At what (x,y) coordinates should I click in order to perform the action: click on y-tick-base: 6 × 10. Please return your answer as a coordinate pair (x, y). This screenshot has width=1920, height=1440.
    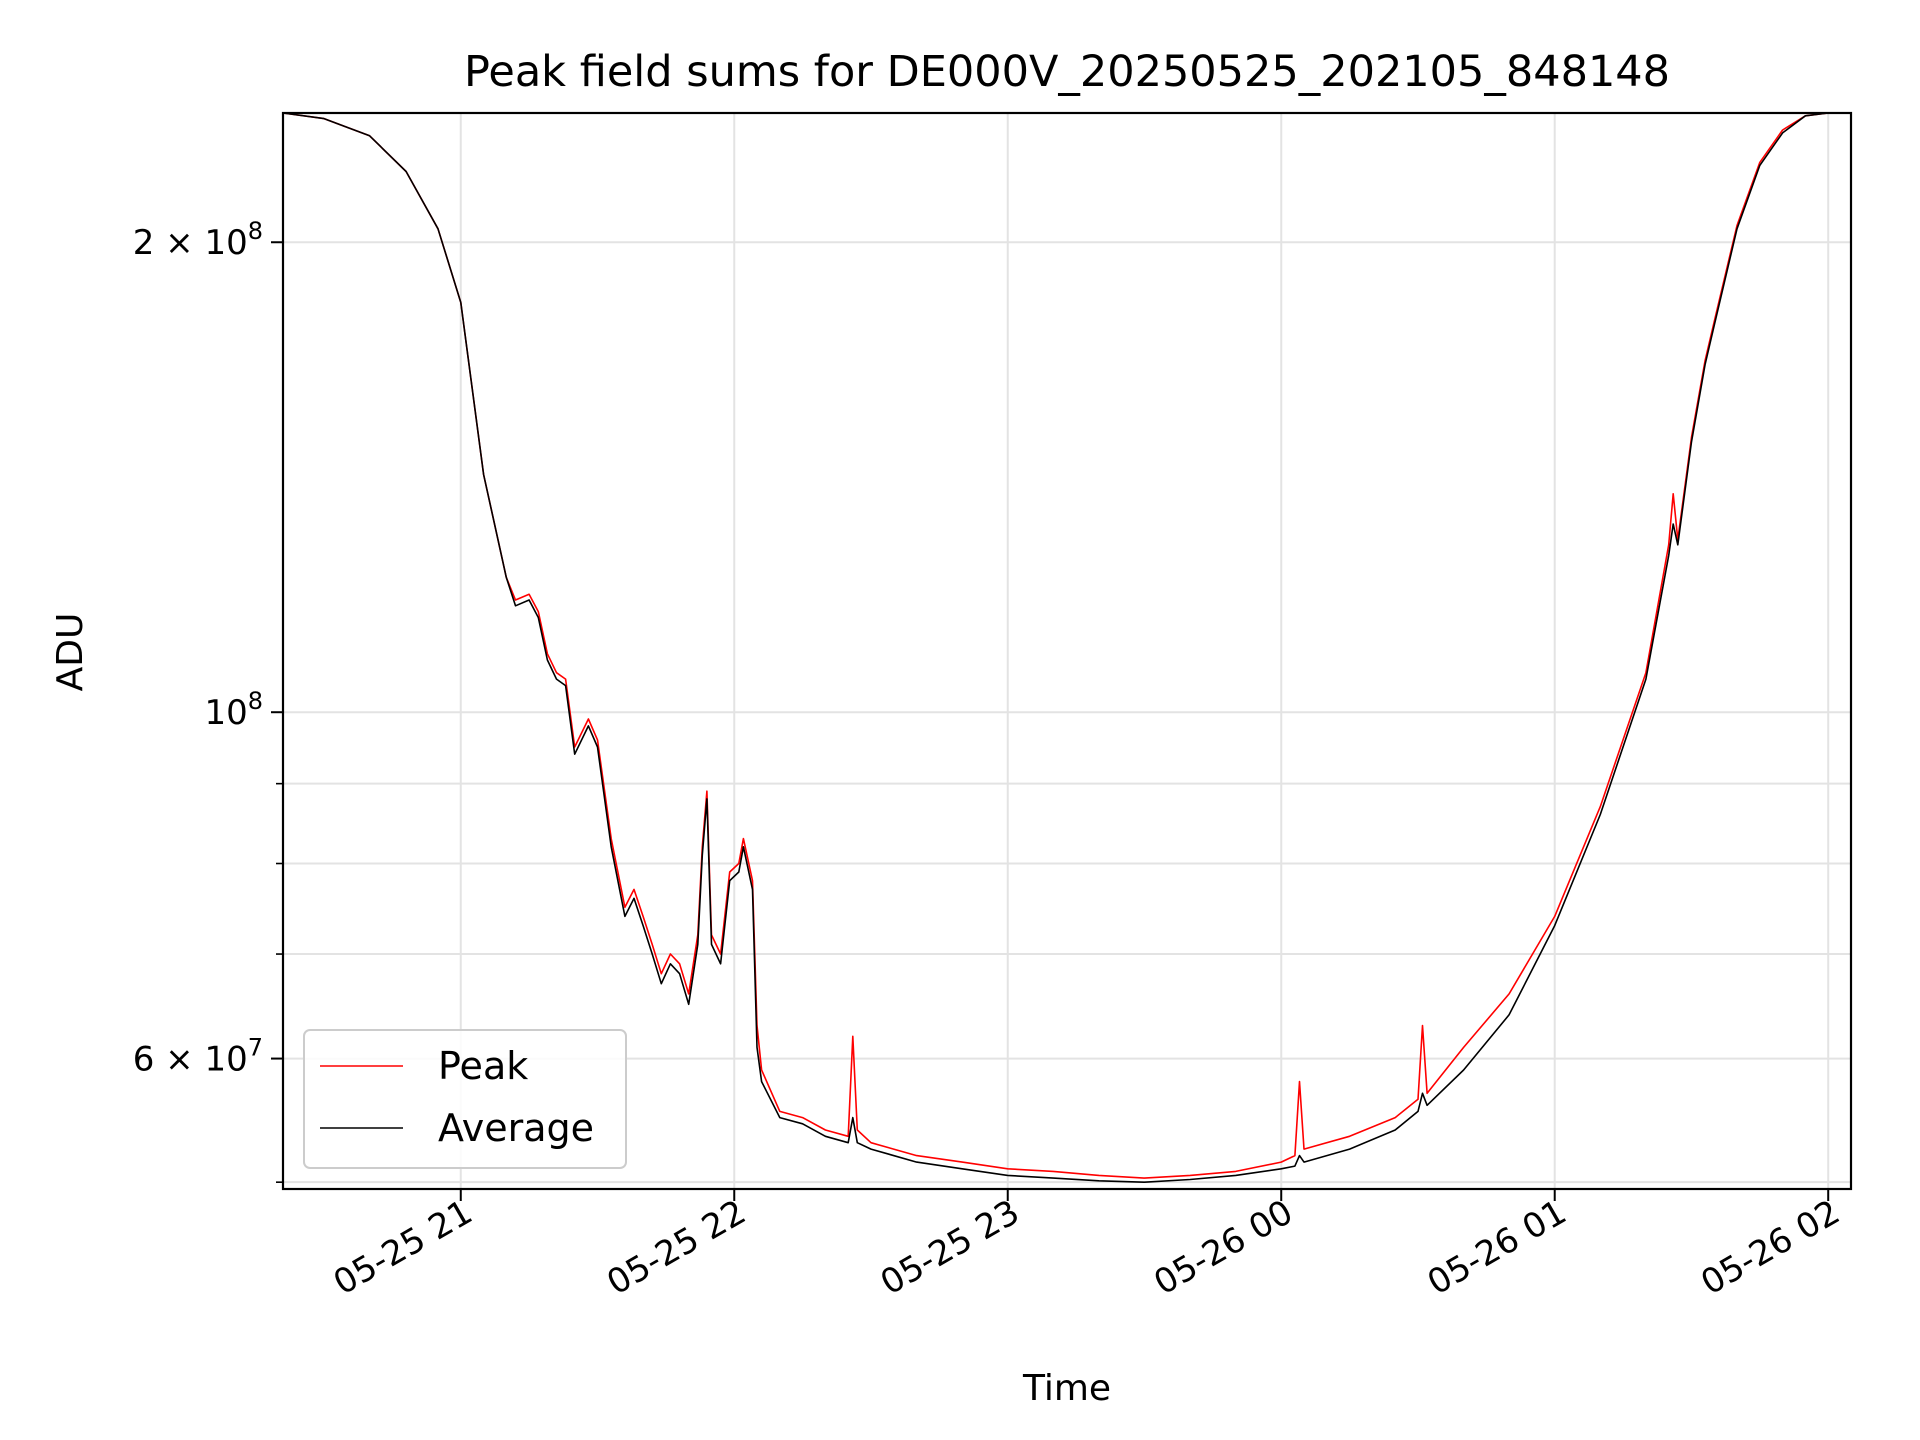
    Looking at the image, I should click on (190, 1060).